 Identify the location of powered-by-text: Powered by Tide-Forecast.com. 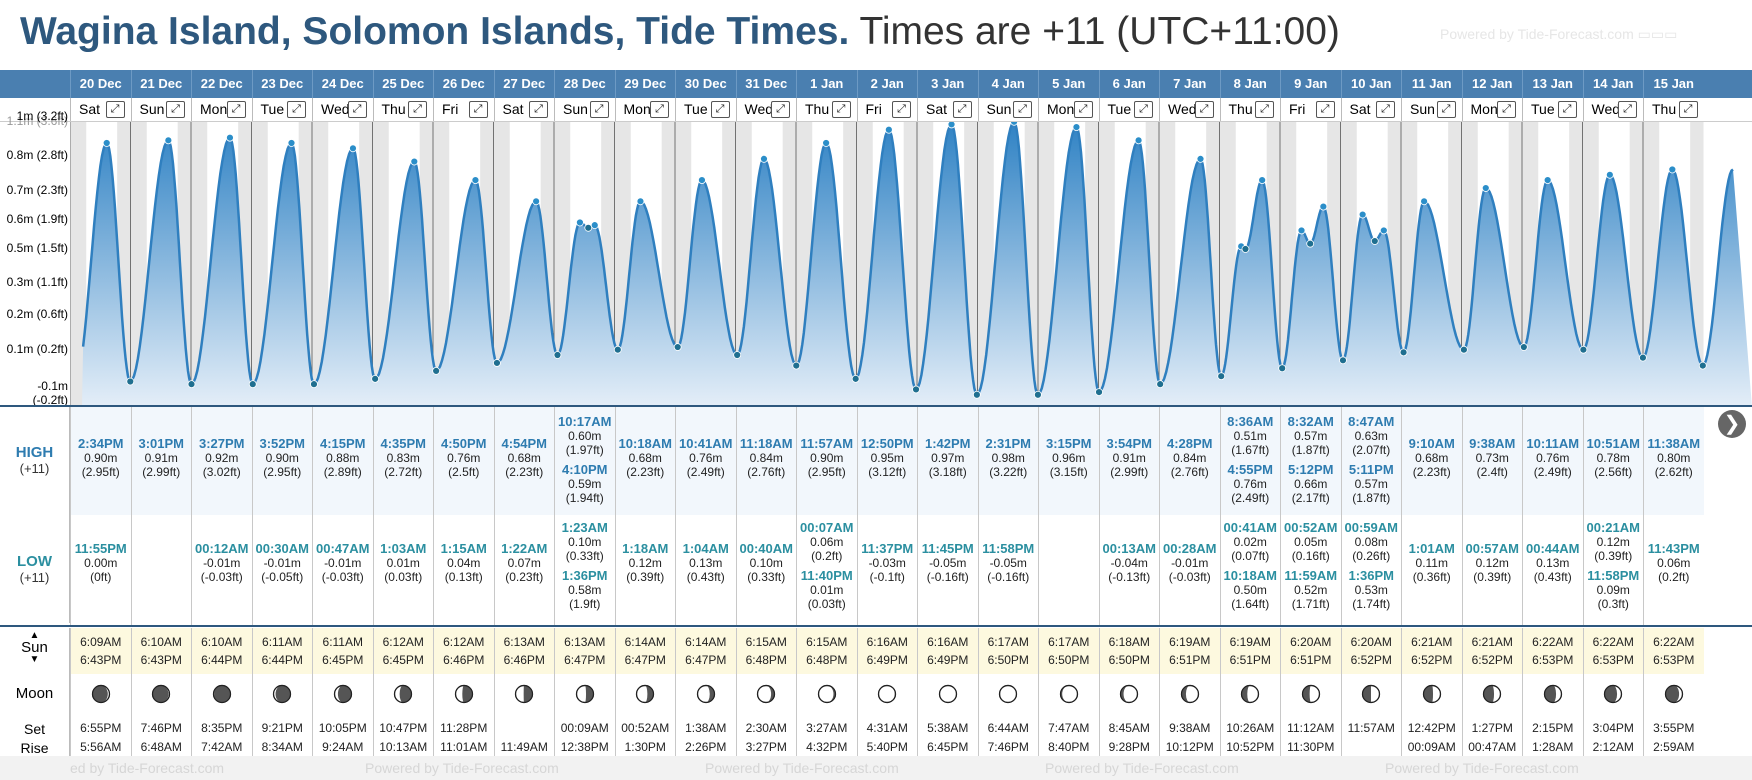
(802, 768).